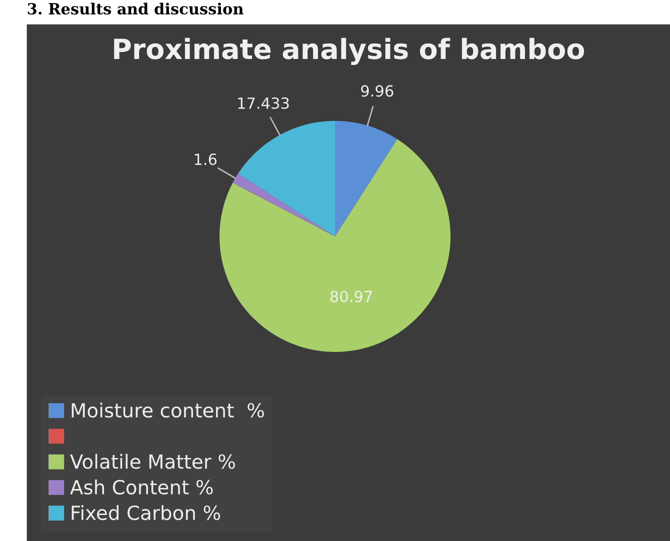  I want to click on legend-label: Volatile Matter %, so click(152, 461).